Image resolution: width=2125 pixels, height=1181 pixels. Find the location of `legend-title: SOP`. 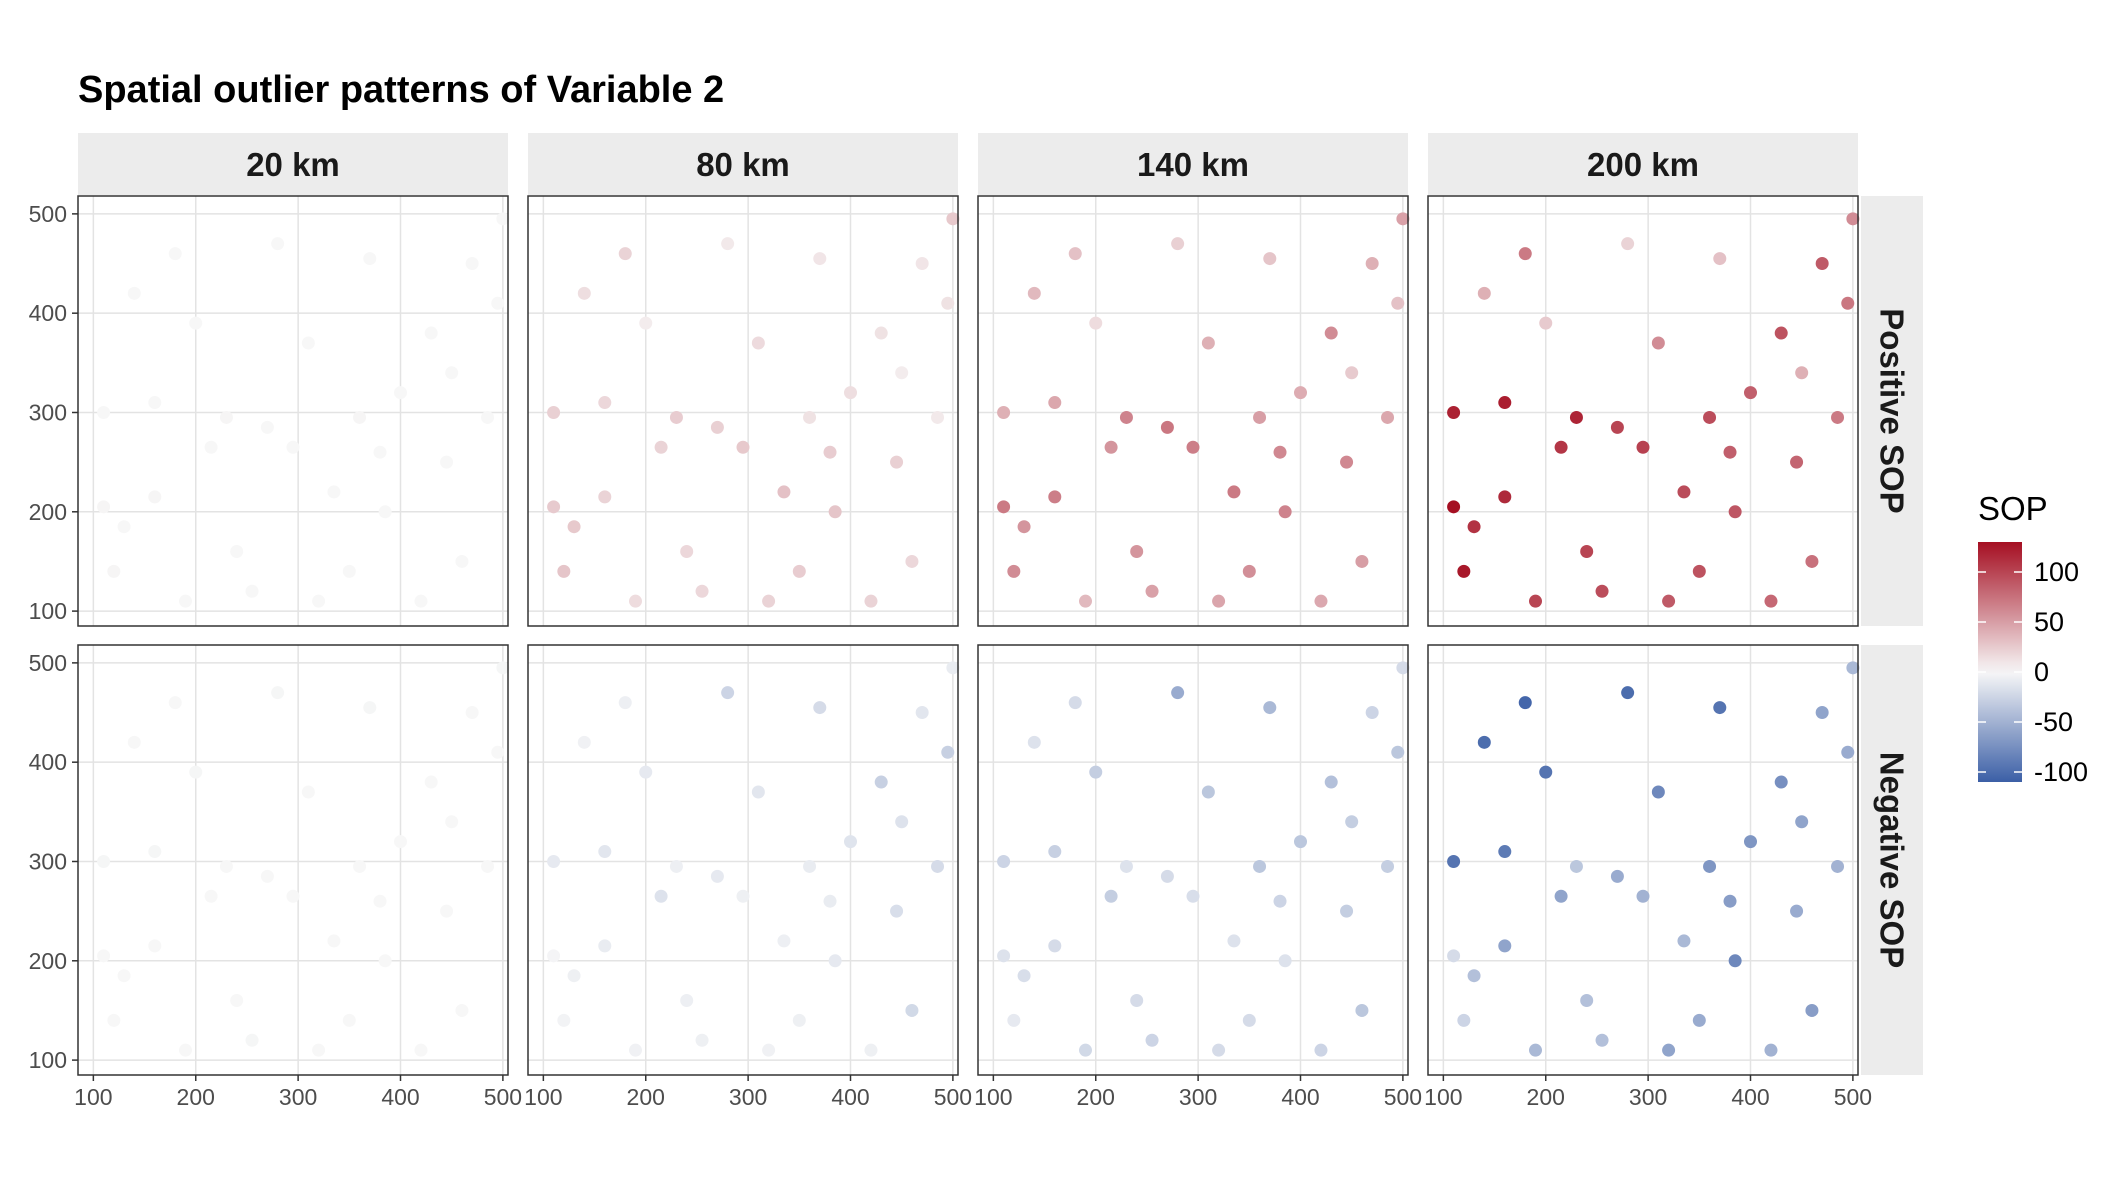

legend-title: SOP is located at coordinates (2013, 508).